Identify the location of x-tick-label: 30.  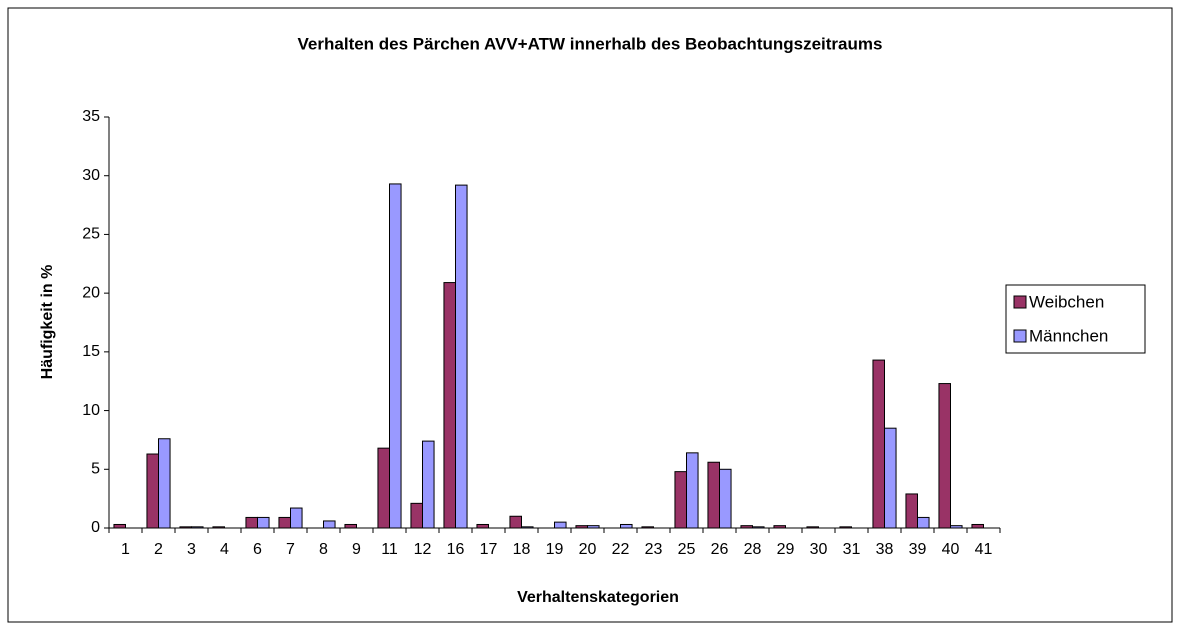
(819, 549).